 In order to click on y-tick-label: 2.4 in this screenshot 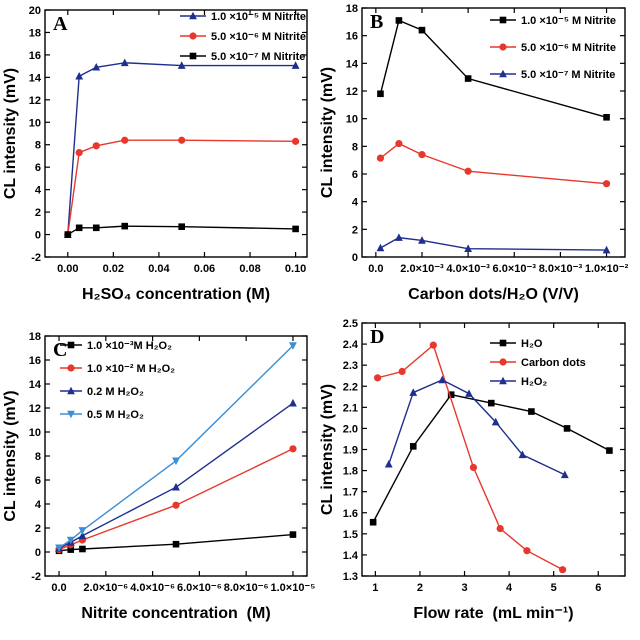, I will do `click(351, 345)`.